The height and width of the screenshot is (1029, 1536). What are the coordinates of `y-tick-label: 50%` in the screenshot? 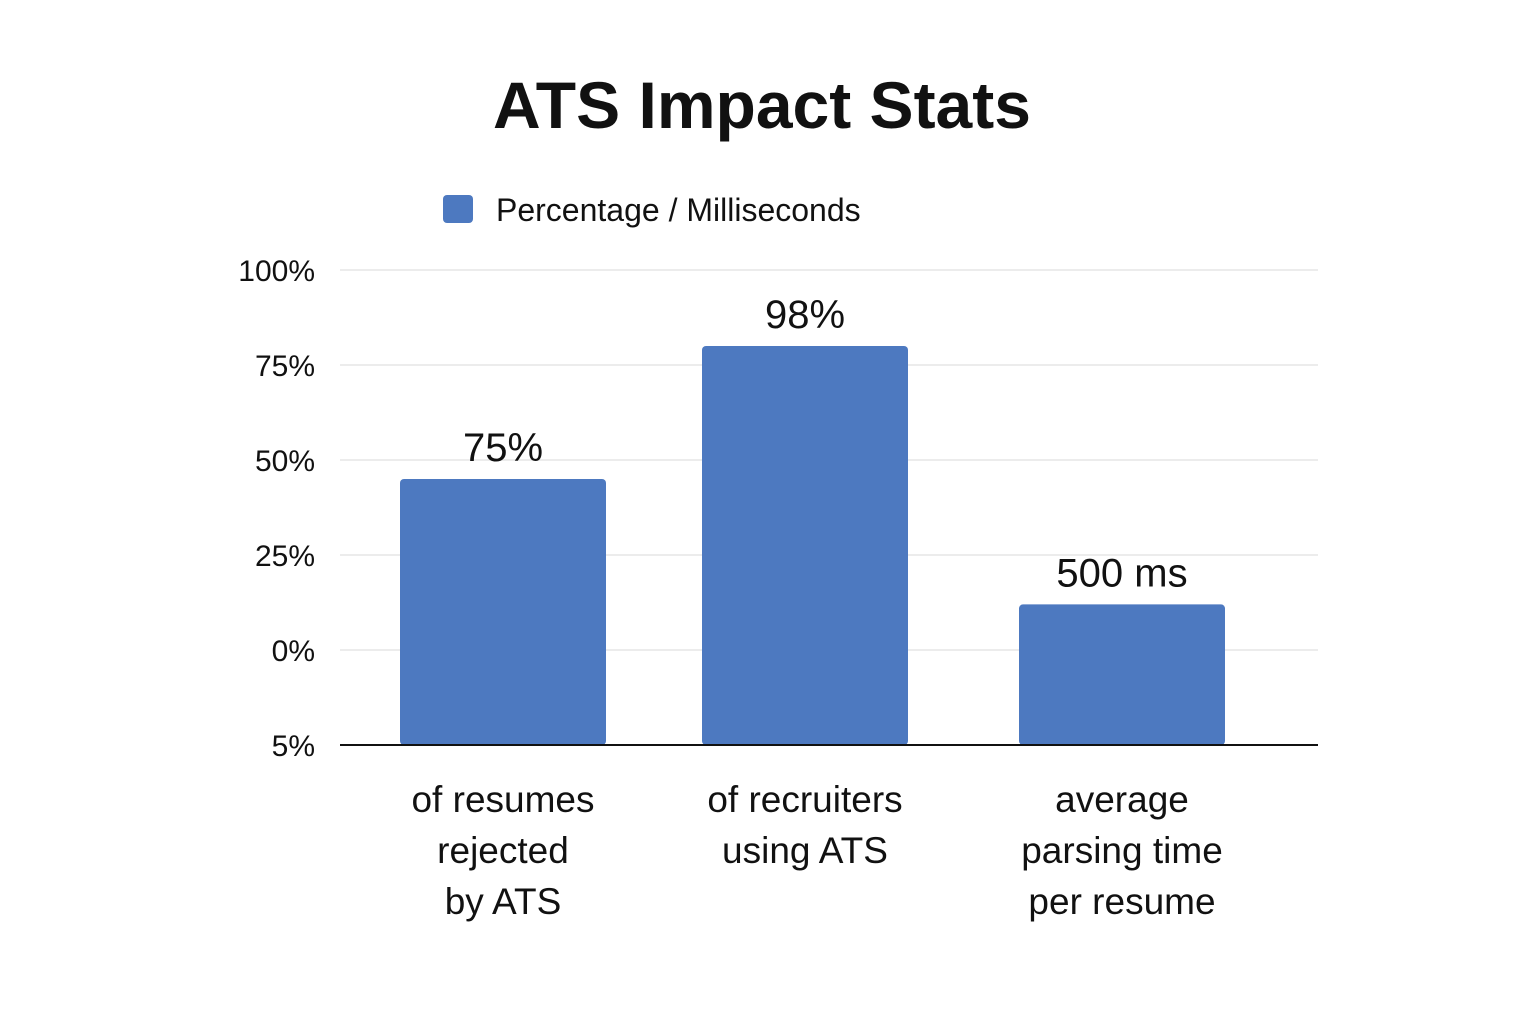 It's located at (285, 461).